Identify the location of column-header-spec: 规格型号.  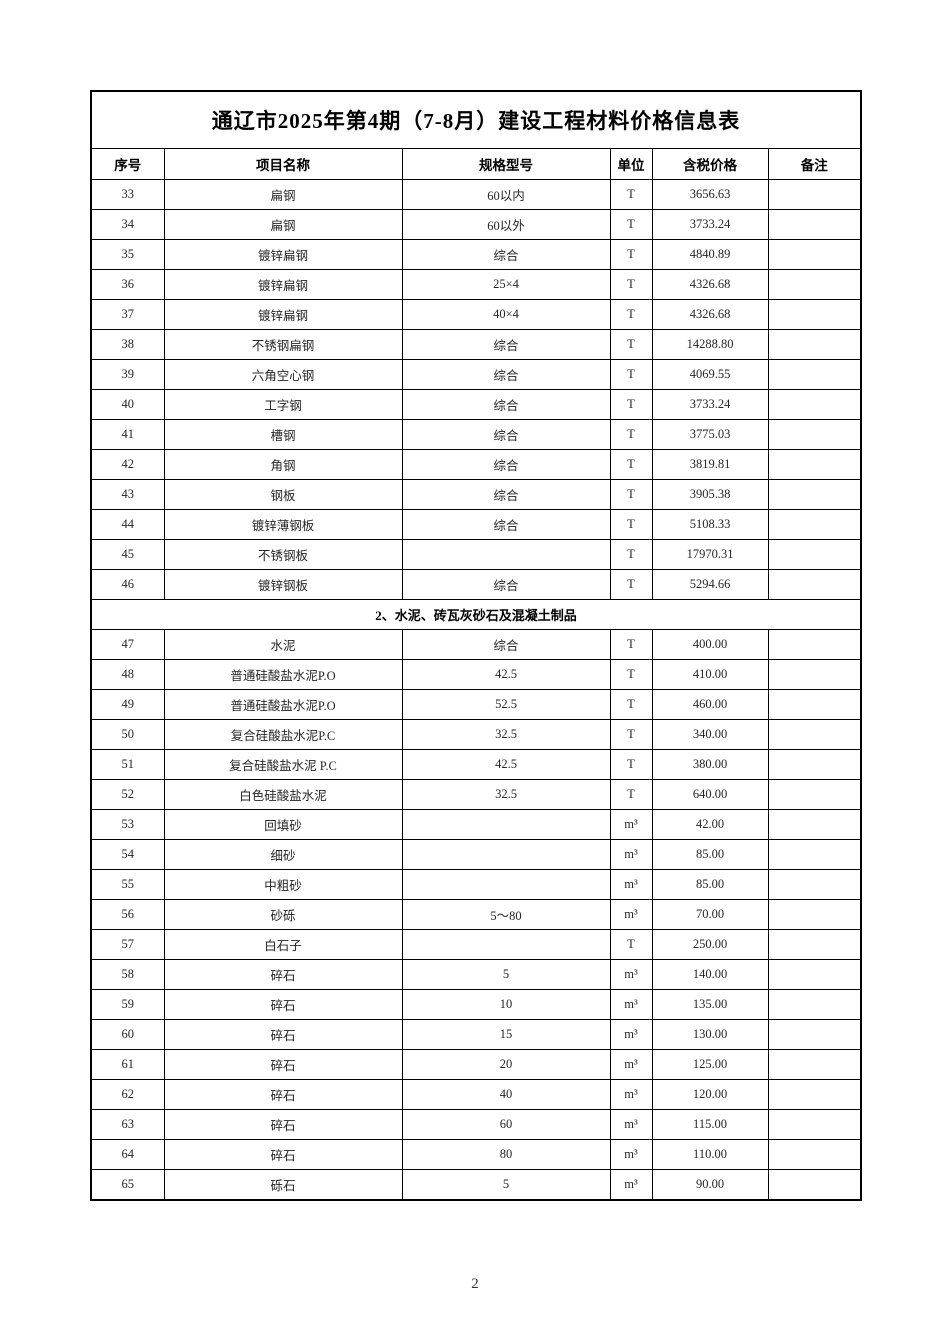
(506, 164).